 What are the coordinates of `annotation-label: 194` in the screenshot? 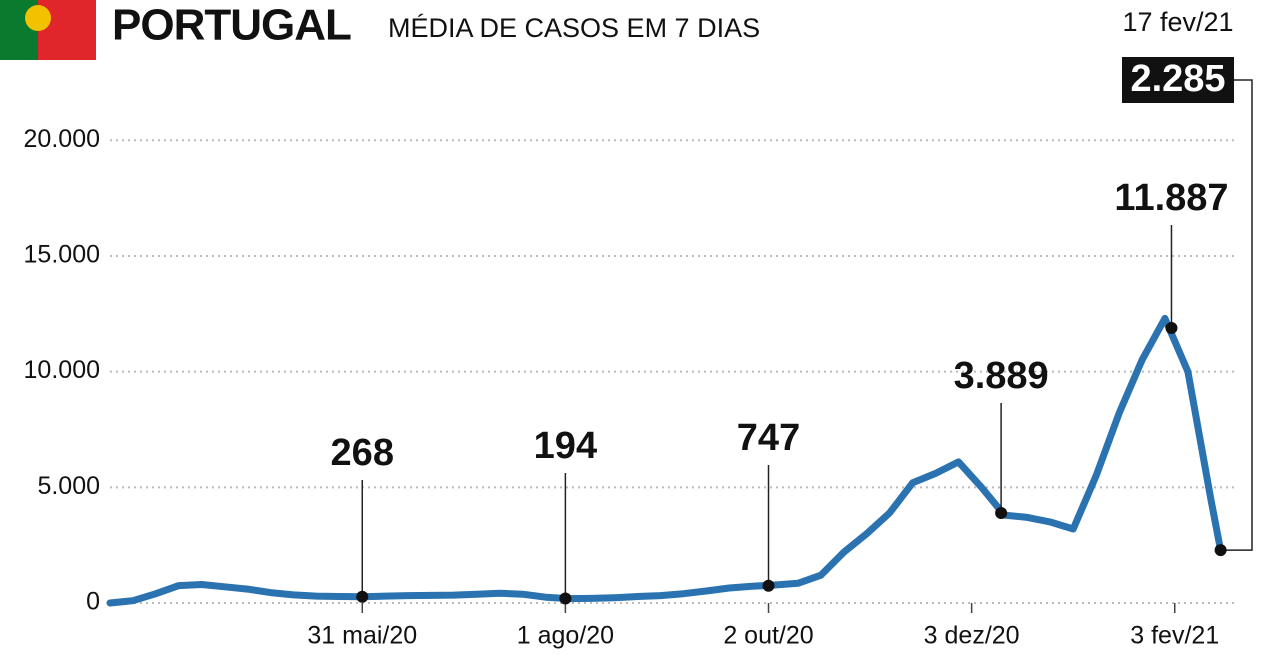 It's located at (565, 446).